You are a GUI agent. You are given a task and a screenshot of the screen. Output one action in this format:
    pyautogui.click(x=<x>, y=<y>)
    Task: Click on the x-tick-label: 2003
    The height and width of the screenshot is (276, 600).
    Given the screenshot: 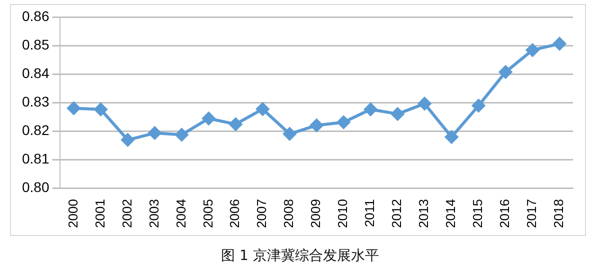 What is the action you would take?
    pyautogui.click(x=154, y=213)
    